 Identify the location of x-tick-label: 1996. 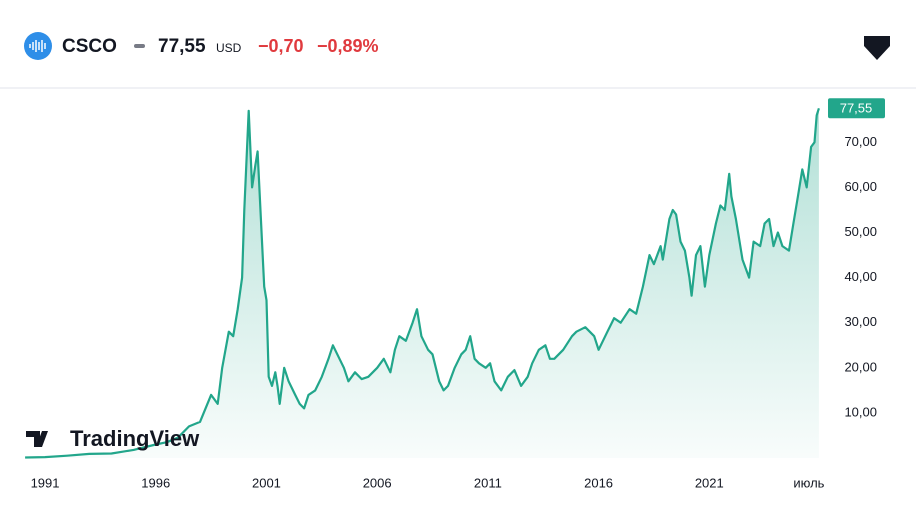
(155, 482).